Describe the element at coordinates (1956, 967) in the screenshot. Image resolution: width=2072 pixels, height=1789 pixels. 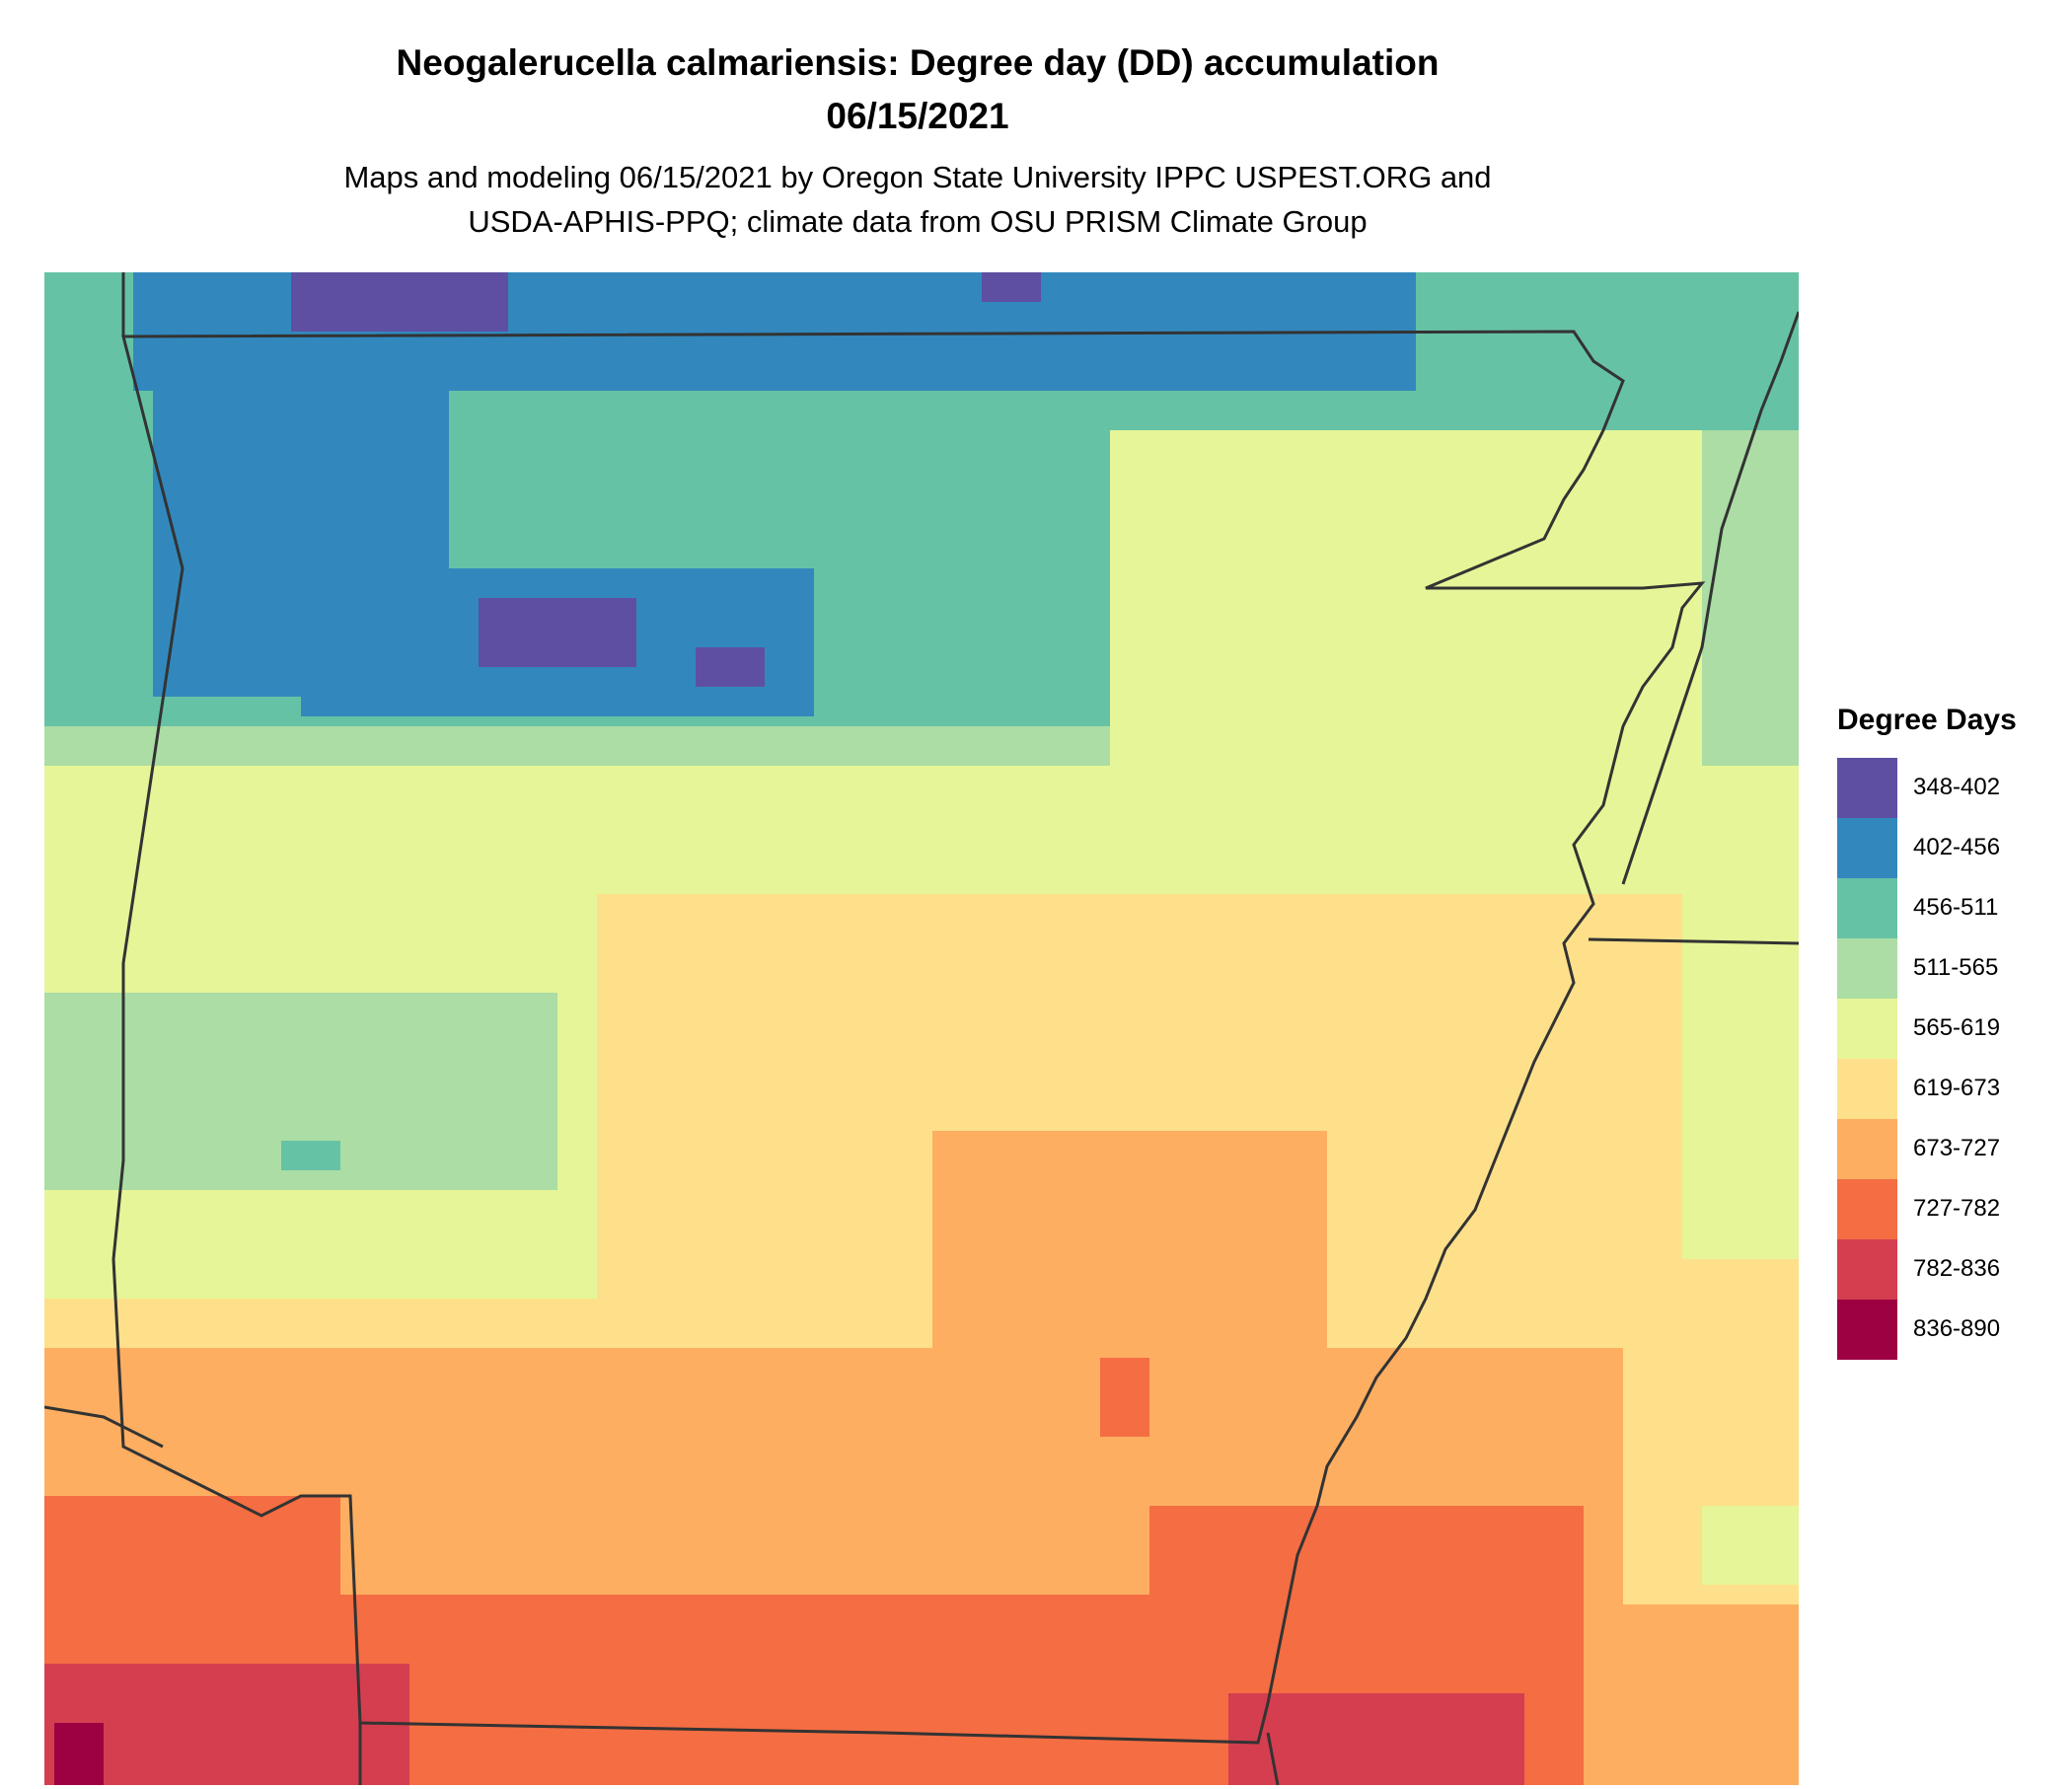
I see `legend-label: 511-565` at that location.